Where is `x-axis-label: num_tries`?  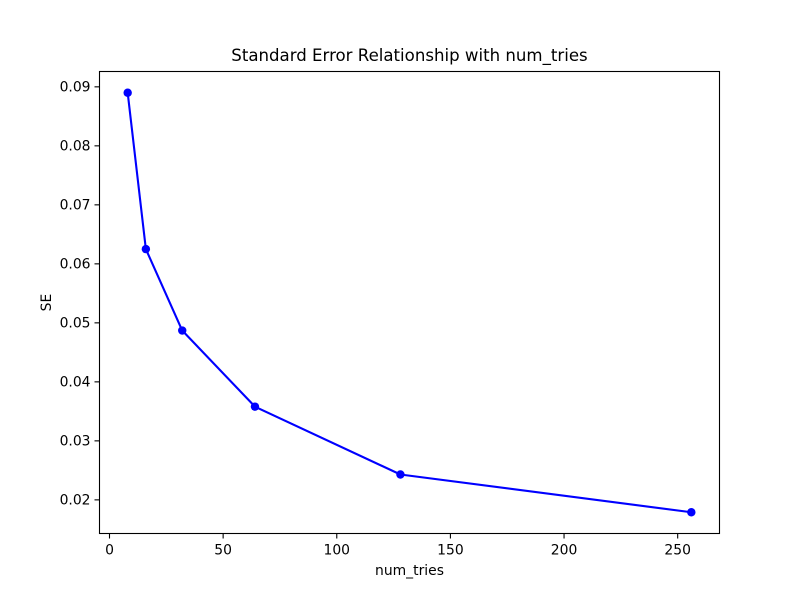 x-axis-label: num_tries is located at coordinates (409, 571).